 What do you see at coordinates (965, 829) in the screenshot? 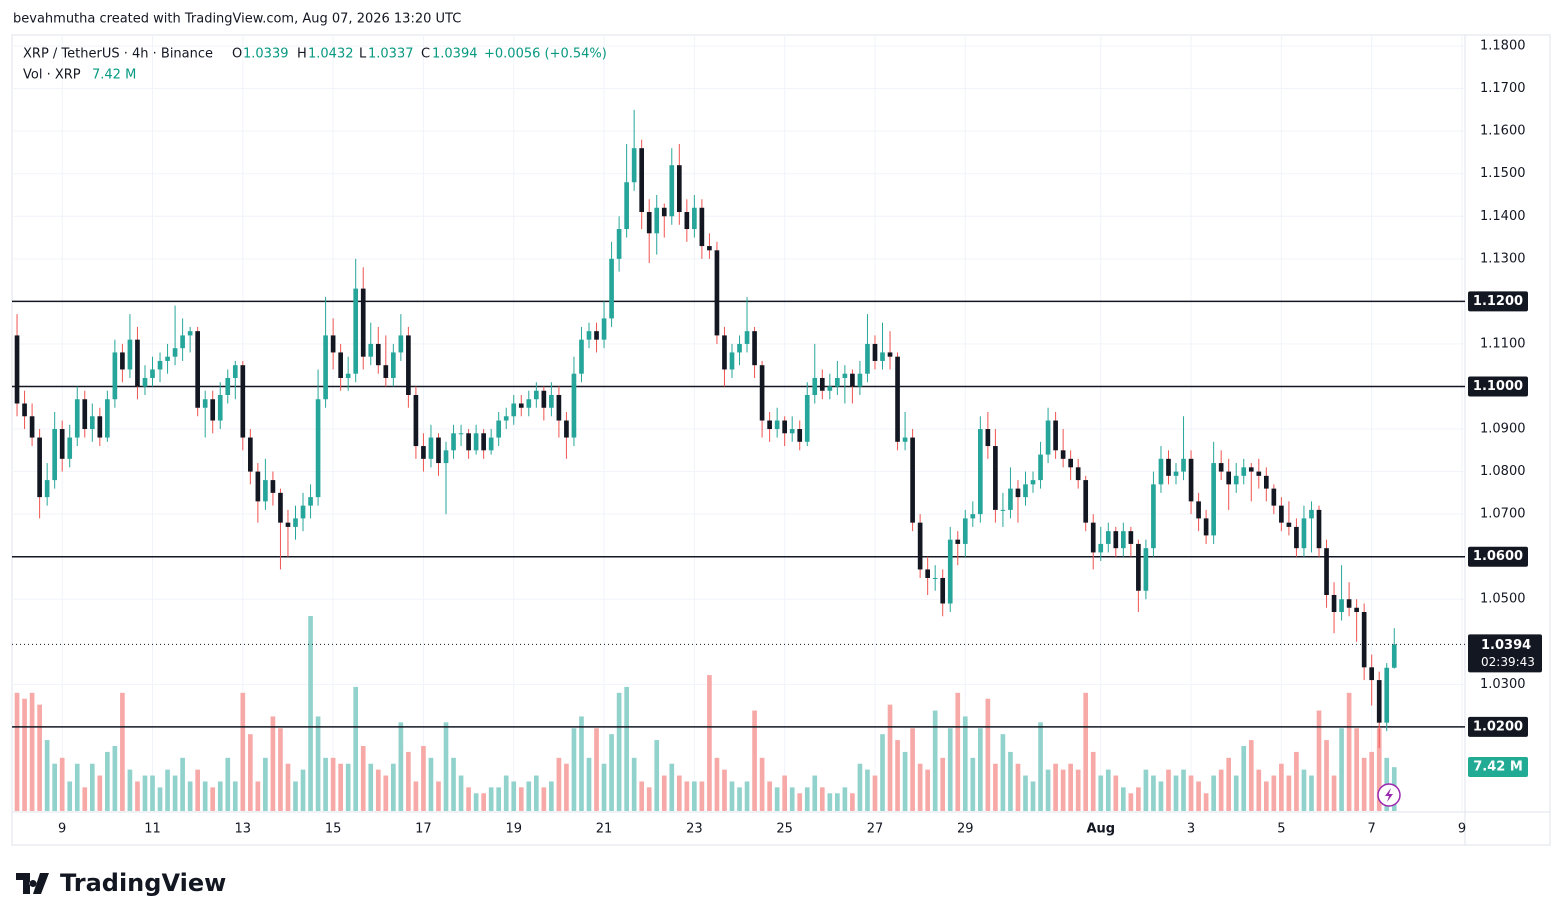
I see `x-tick-label: 29` at bounding box center [965, 829].